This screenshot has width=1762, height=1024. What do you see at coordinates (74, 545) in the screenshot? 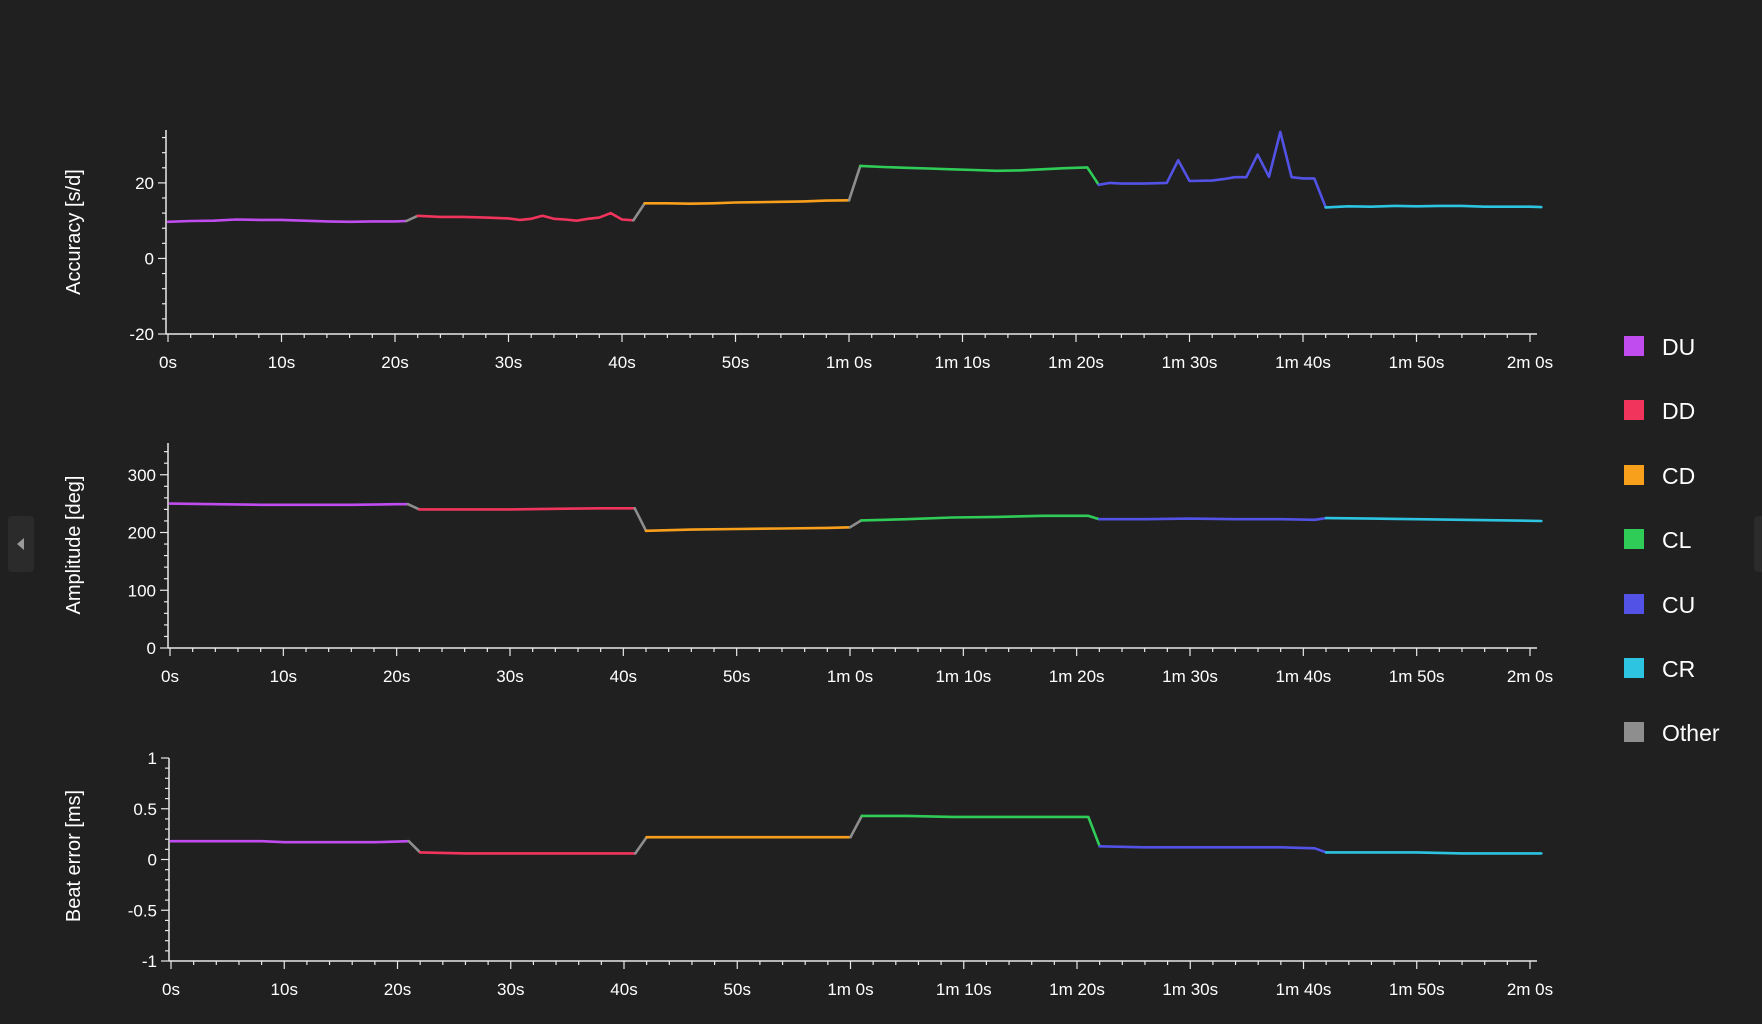
I see `y-axis-label: Amplitude [deg]` at bounding box center [74, 545].